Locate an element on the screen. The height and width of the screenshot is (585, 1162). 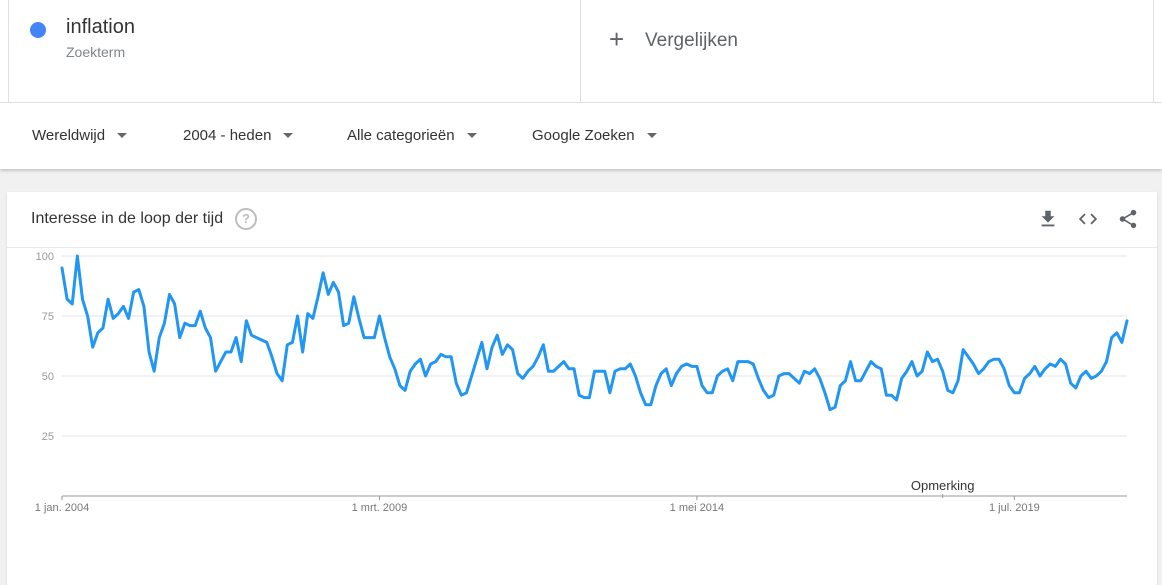
category-filter: Alle categorieën is located at coordinates (412, 135).